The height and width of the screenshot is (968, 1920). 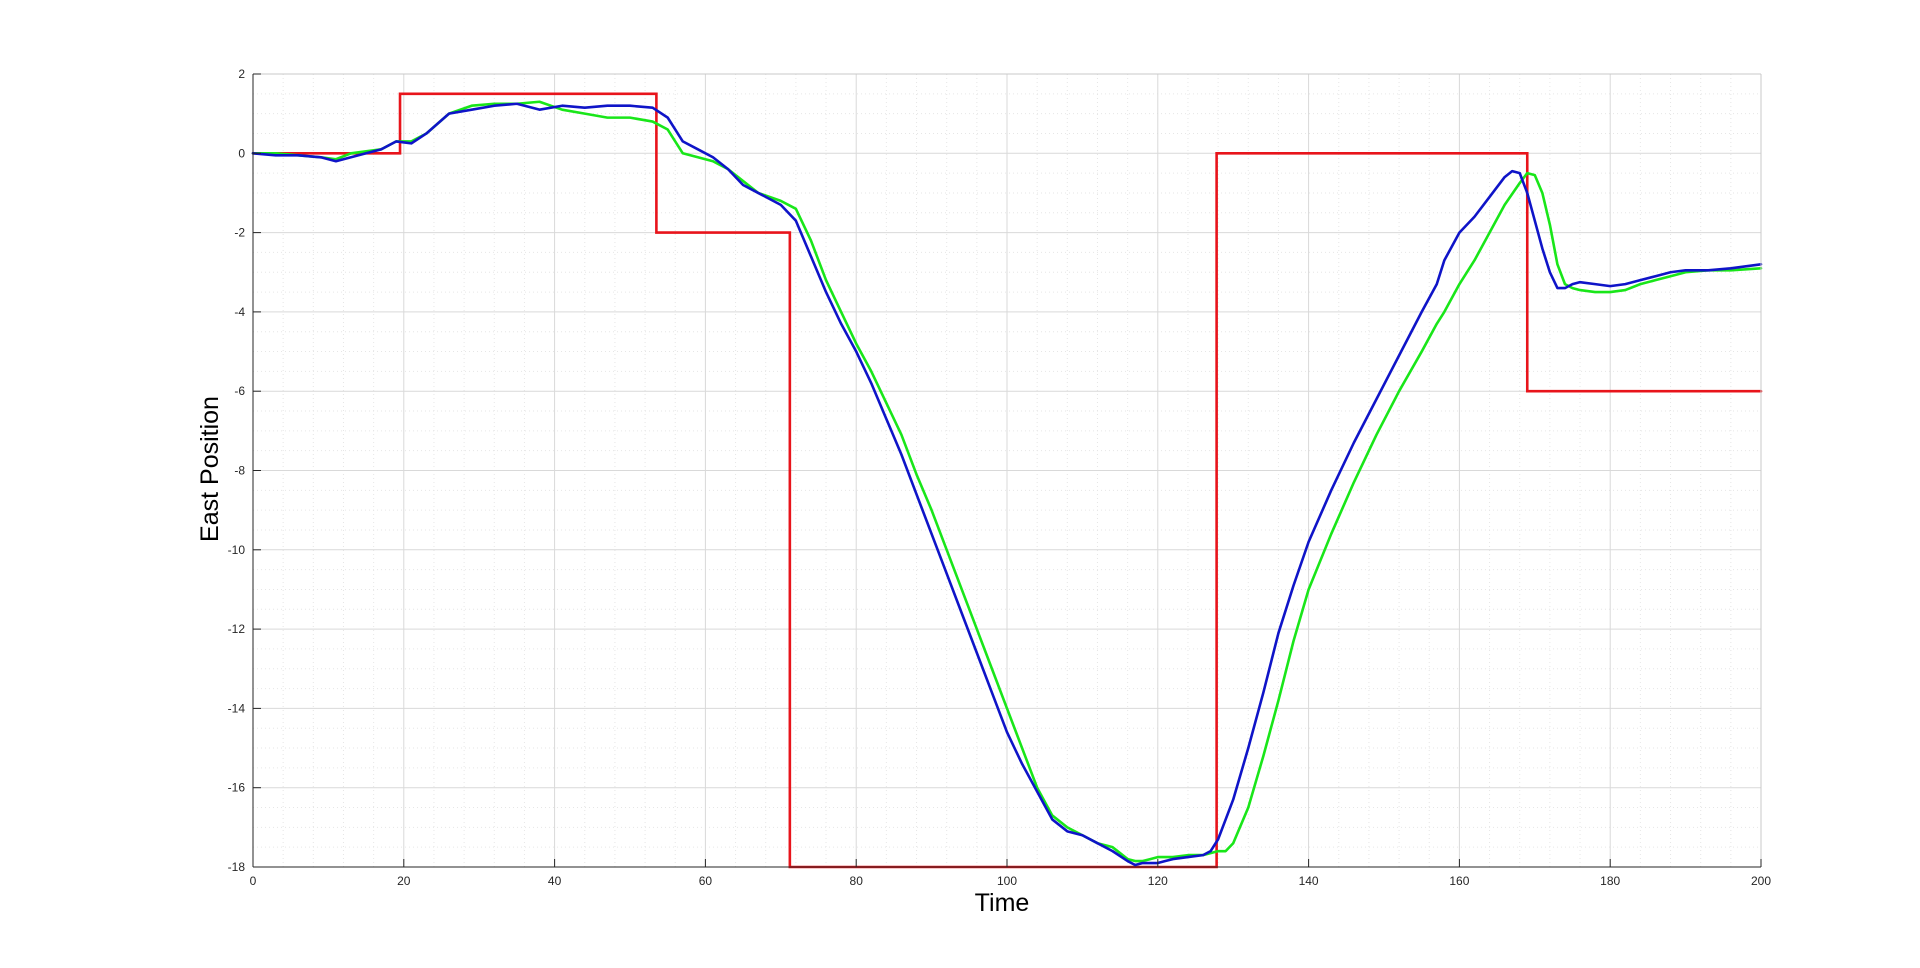 I want to click on y-tick-label: -14, so click(x=237, y=708).